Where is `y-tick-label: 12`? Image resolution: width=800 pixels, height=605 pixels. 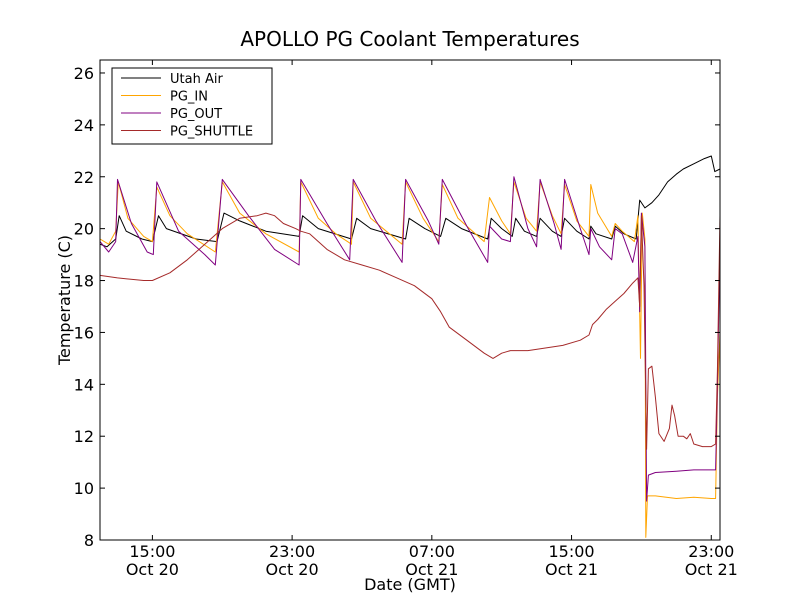
y-tick-label: 12 is located at coordinates (84, 436).